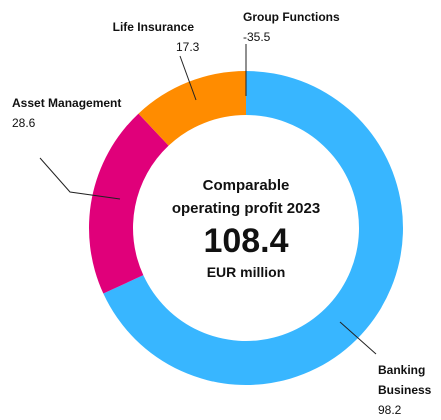 Image resolution: width=441 pixels, height=420 pixels. I want to click on category-label: Life Insurance, so click(153, 27).